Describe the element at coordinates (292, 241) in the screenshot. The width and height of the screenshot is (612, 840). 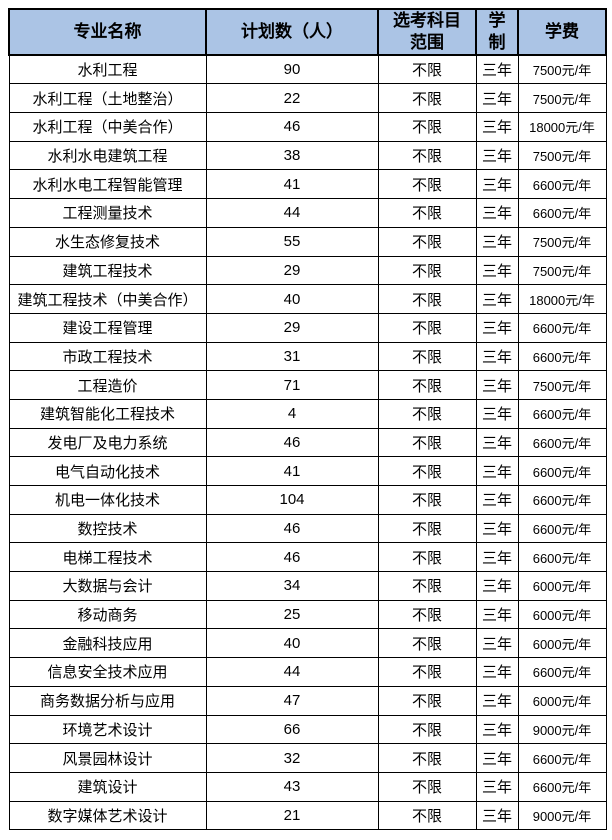
I see `cell-plan-count: 55` at that location.